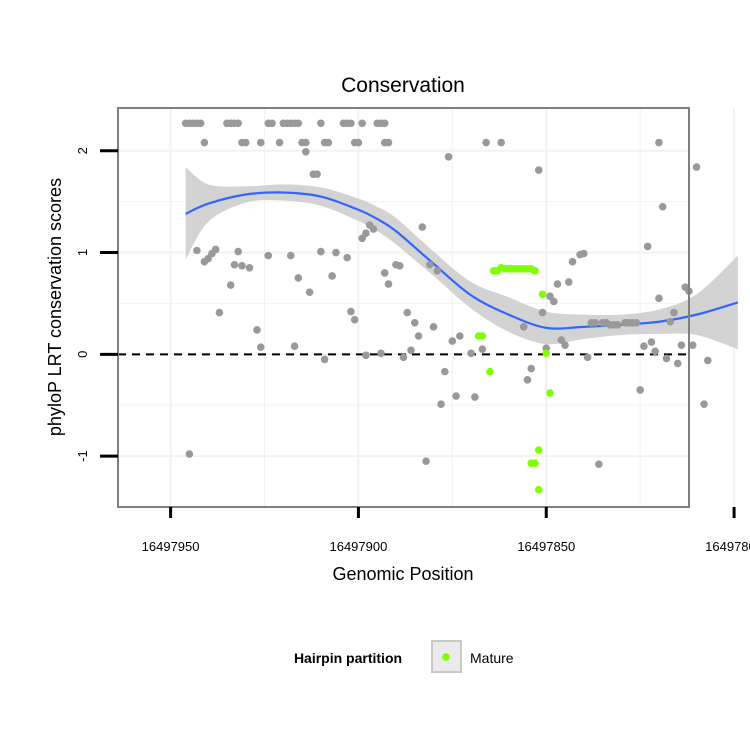 The image size is (750, 750). What do you see at coordinates (82, 456) in the screenshot?
I see `y-tick-label: -1` at bounding box center [82, 456].